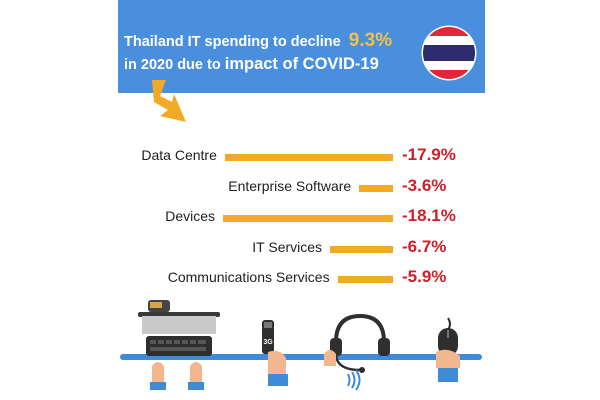  Describe the element at coordinates (357, 352) in the screenshot. I see `headset-icon` at that location.